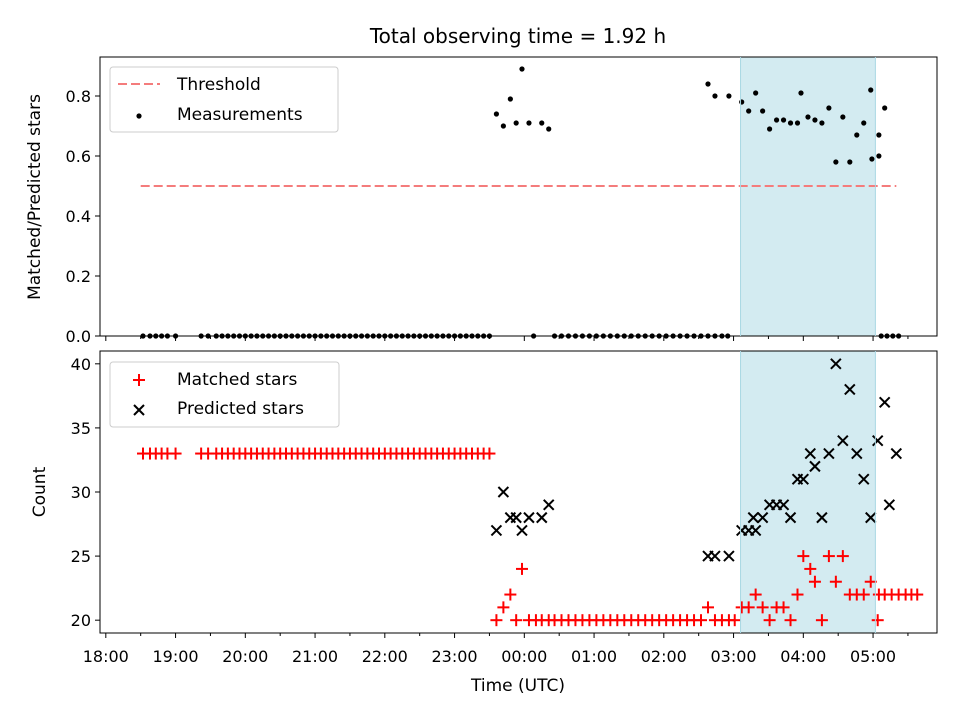 This screenshot has height=720, width=960. Describe the element at coordinates (240, 115) in the screenshot. I see `legend-measurements-label: Measurements` at that location.